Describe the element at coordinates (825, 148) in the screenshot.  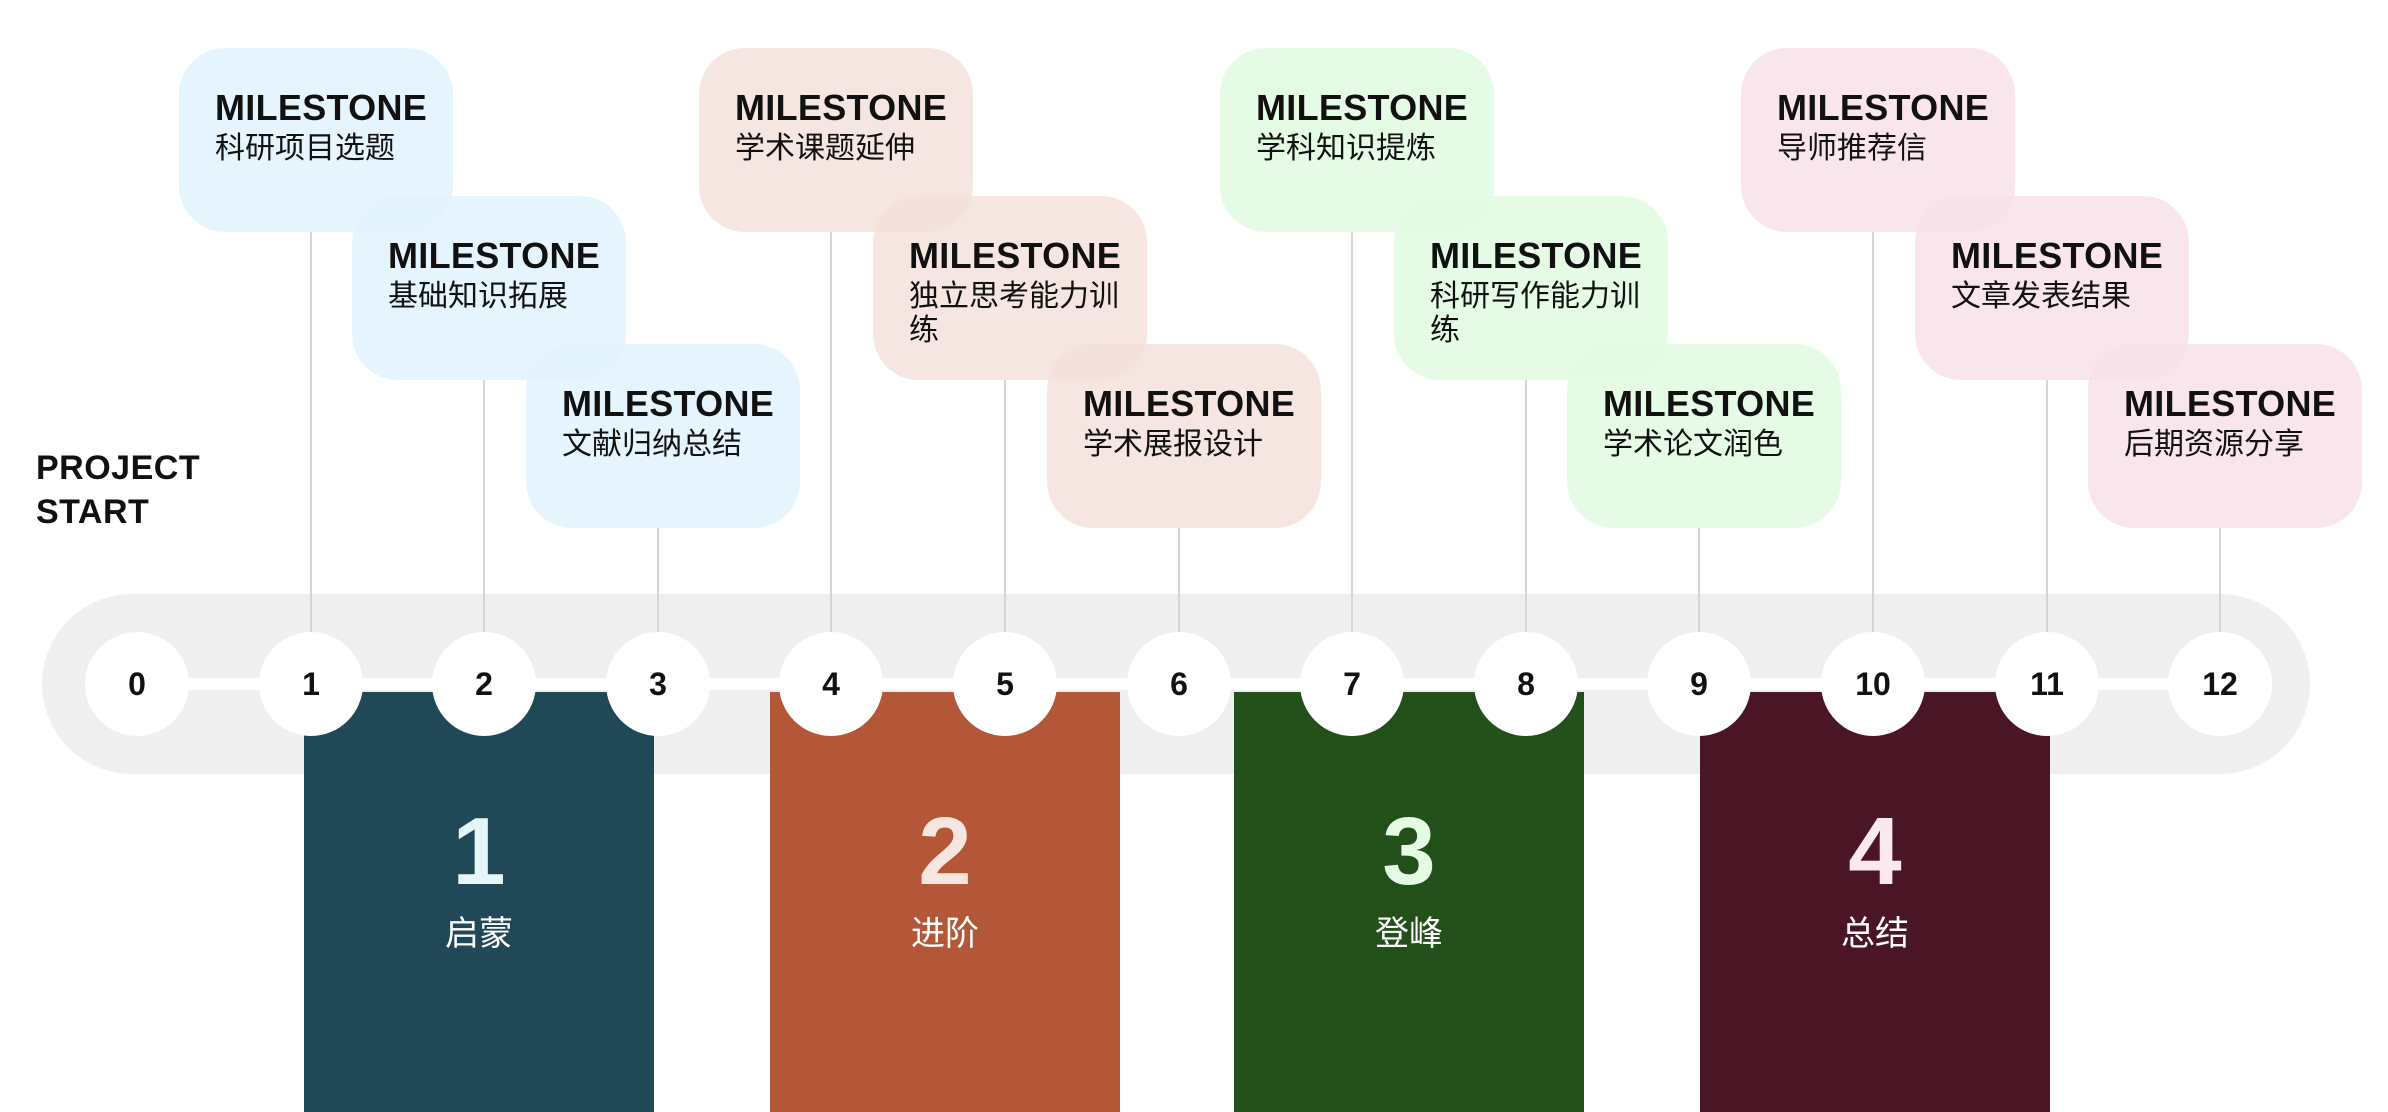
I see `milestone-description: 学术课题延伸` at that location.